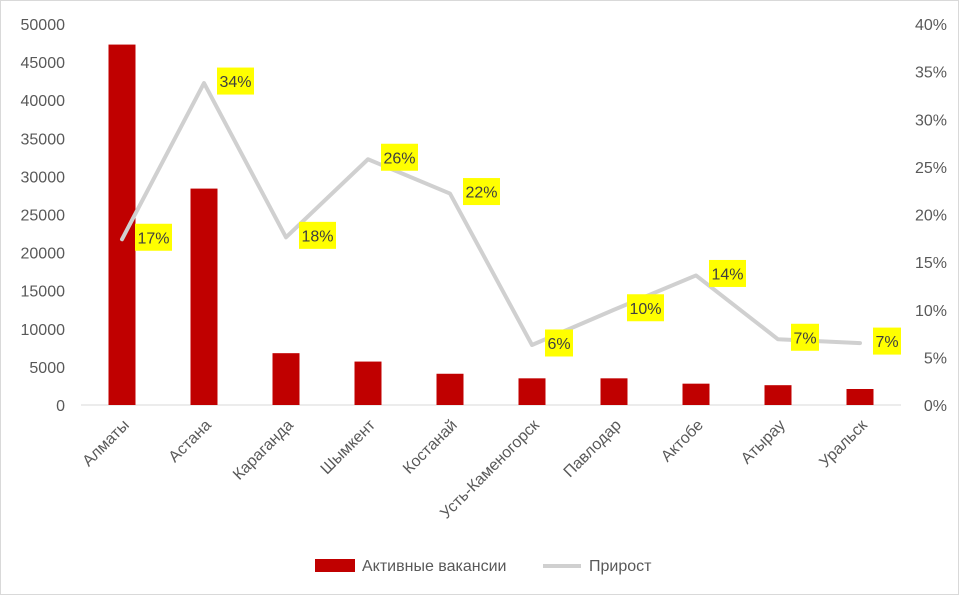 The height and width of the screenshot is (597, 961). I want to click on data-label: 26%, so click(399, 157).